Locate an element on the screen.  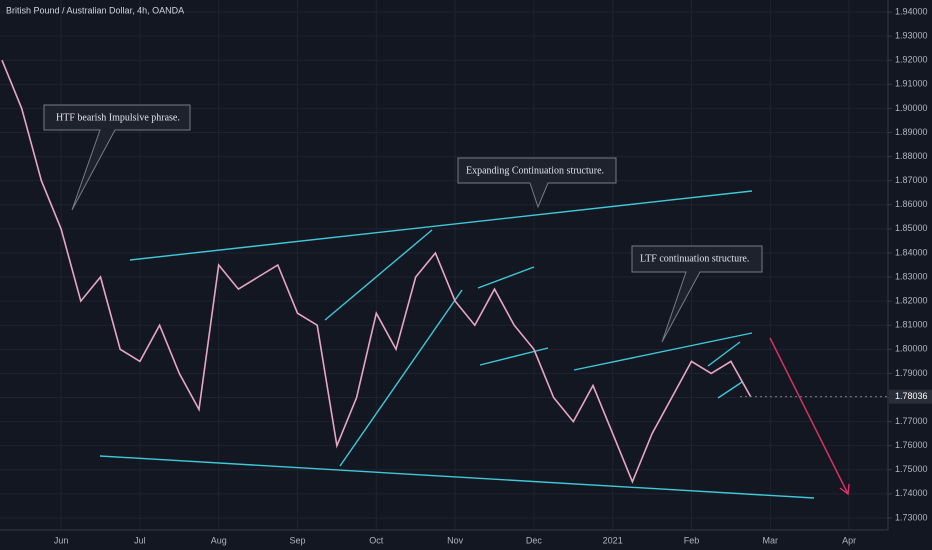
x-tick-label: Jun is located at coordinates (61, 540).